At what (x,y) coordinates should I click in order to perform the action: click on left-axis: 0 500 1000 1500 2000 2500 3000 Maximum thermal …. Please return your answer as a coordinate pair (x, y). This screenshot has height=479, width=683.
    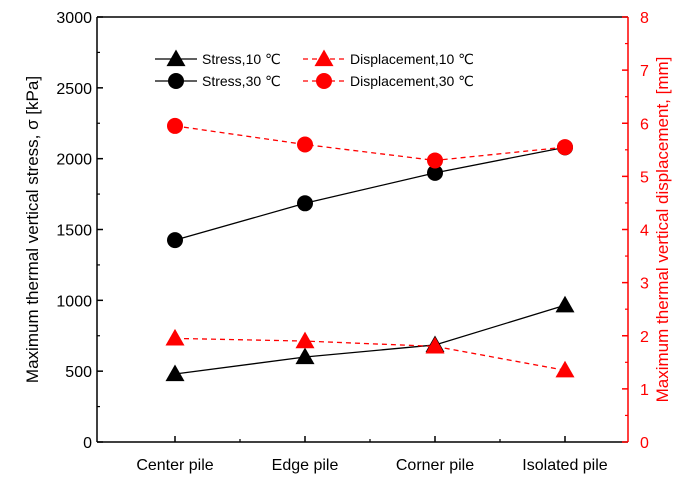
    Looking at the image, I should click on (63, 231).